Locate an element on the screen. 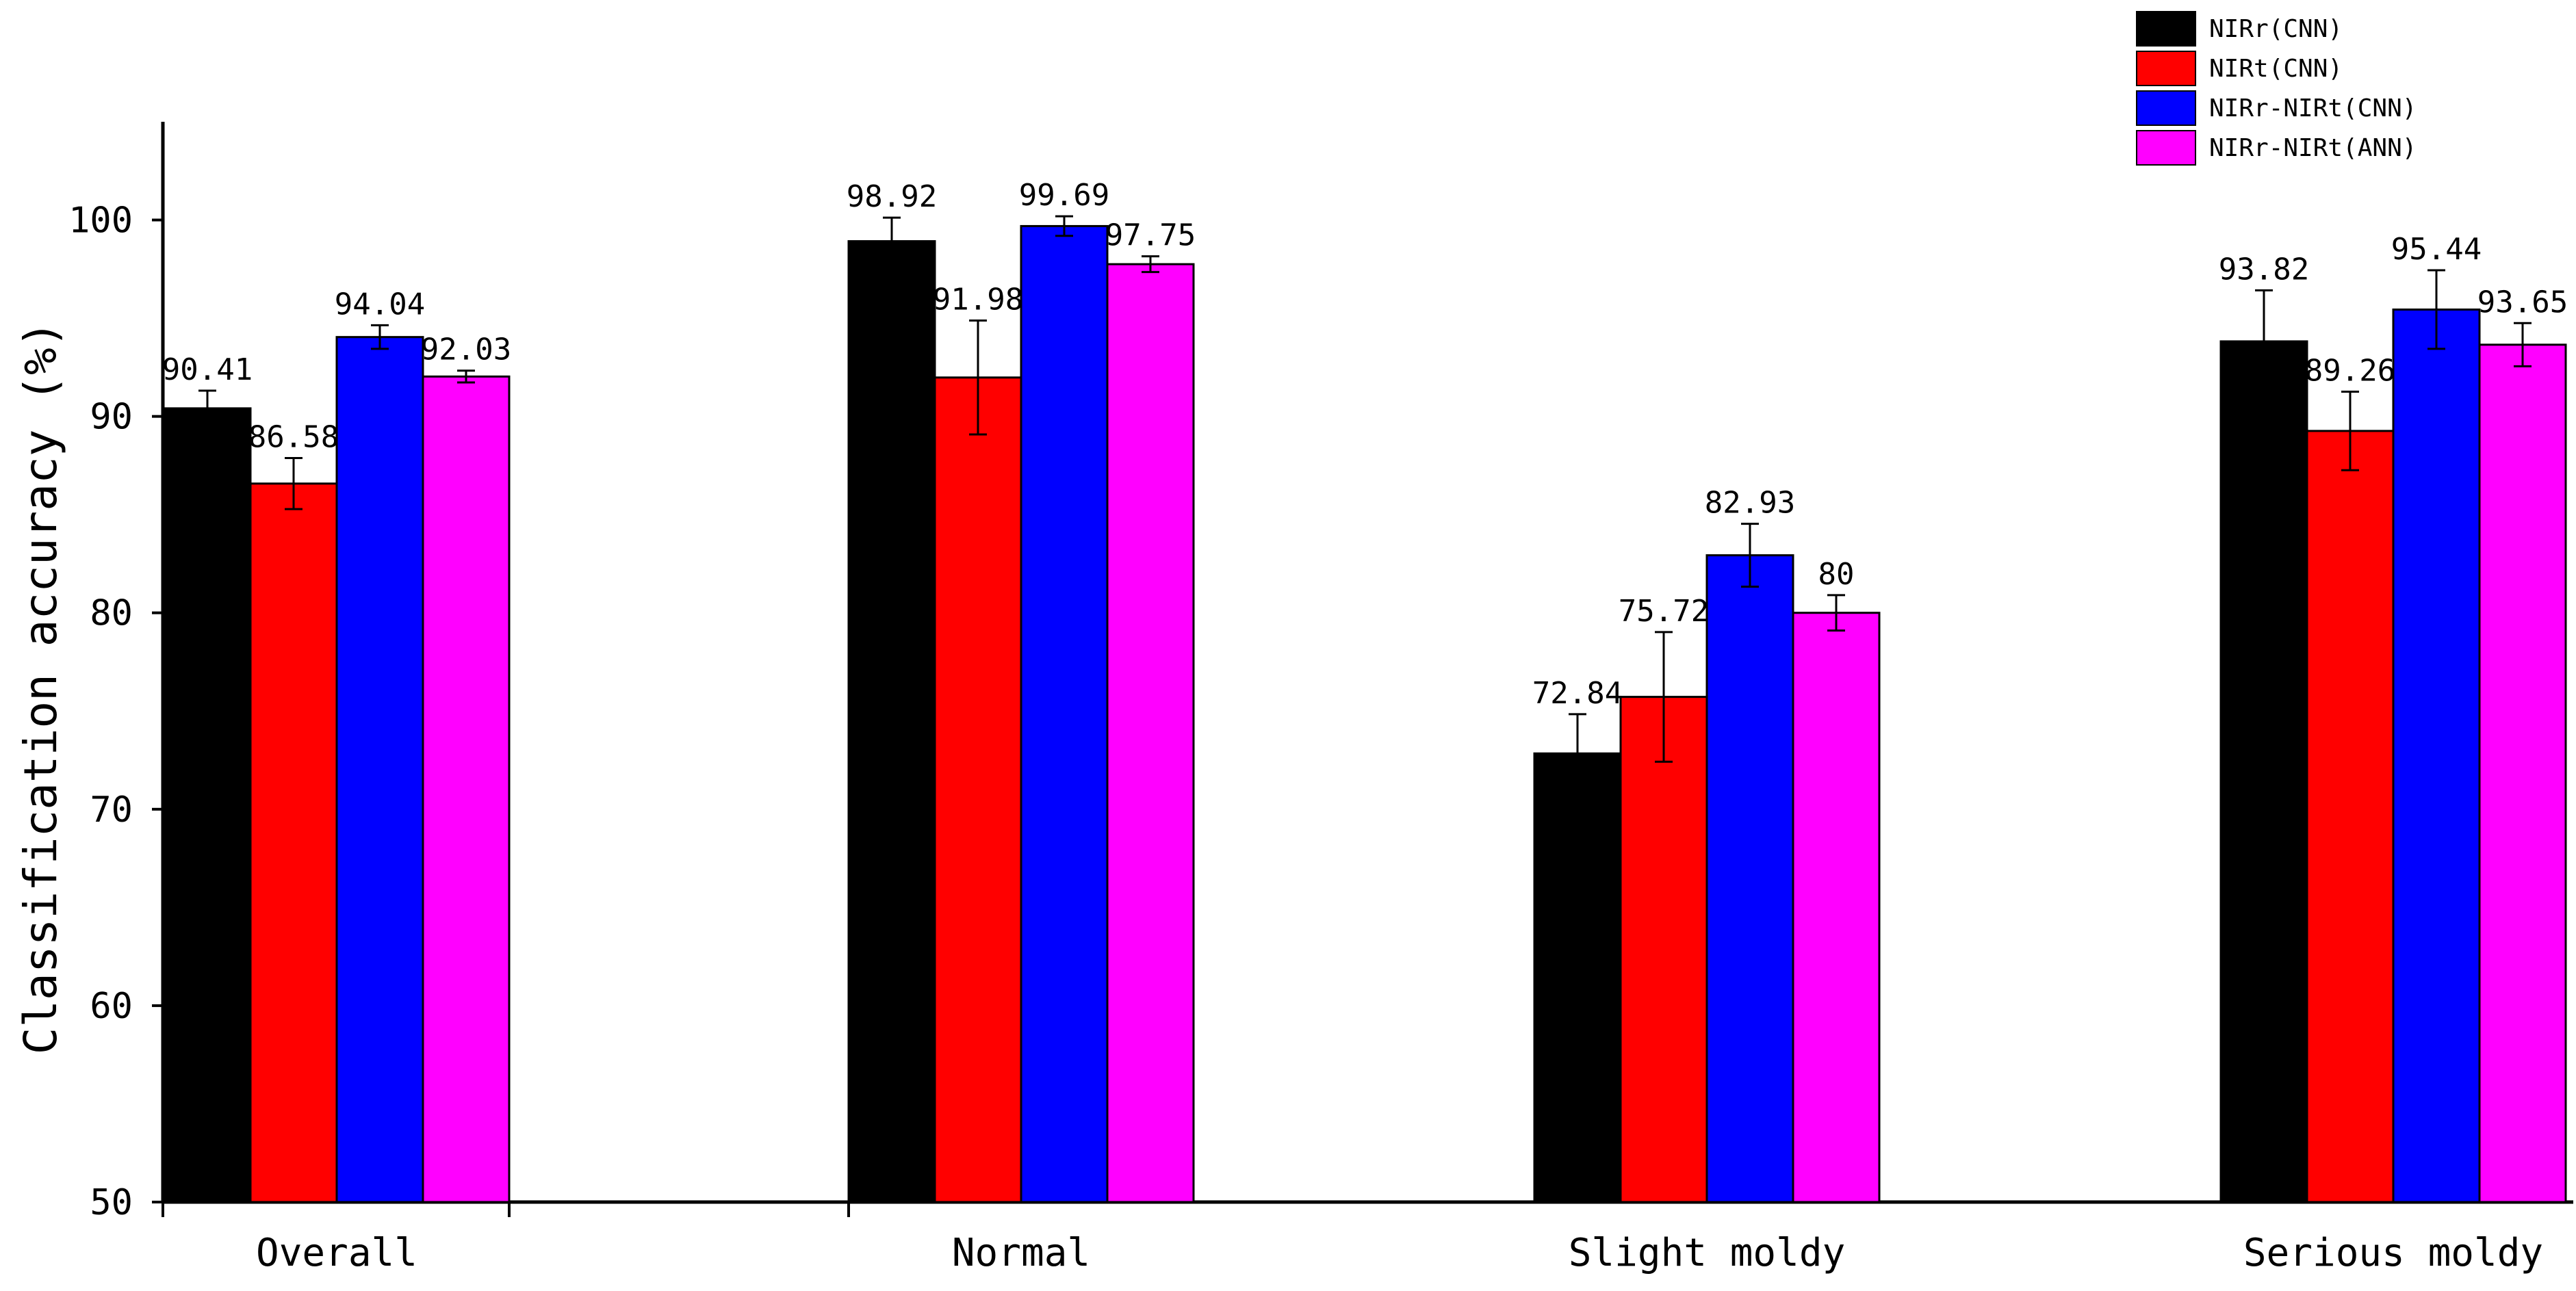 The width and height of the screenshot is (2576, 1291). y-tick-label: 50 is located at coordinates (112, 1202).